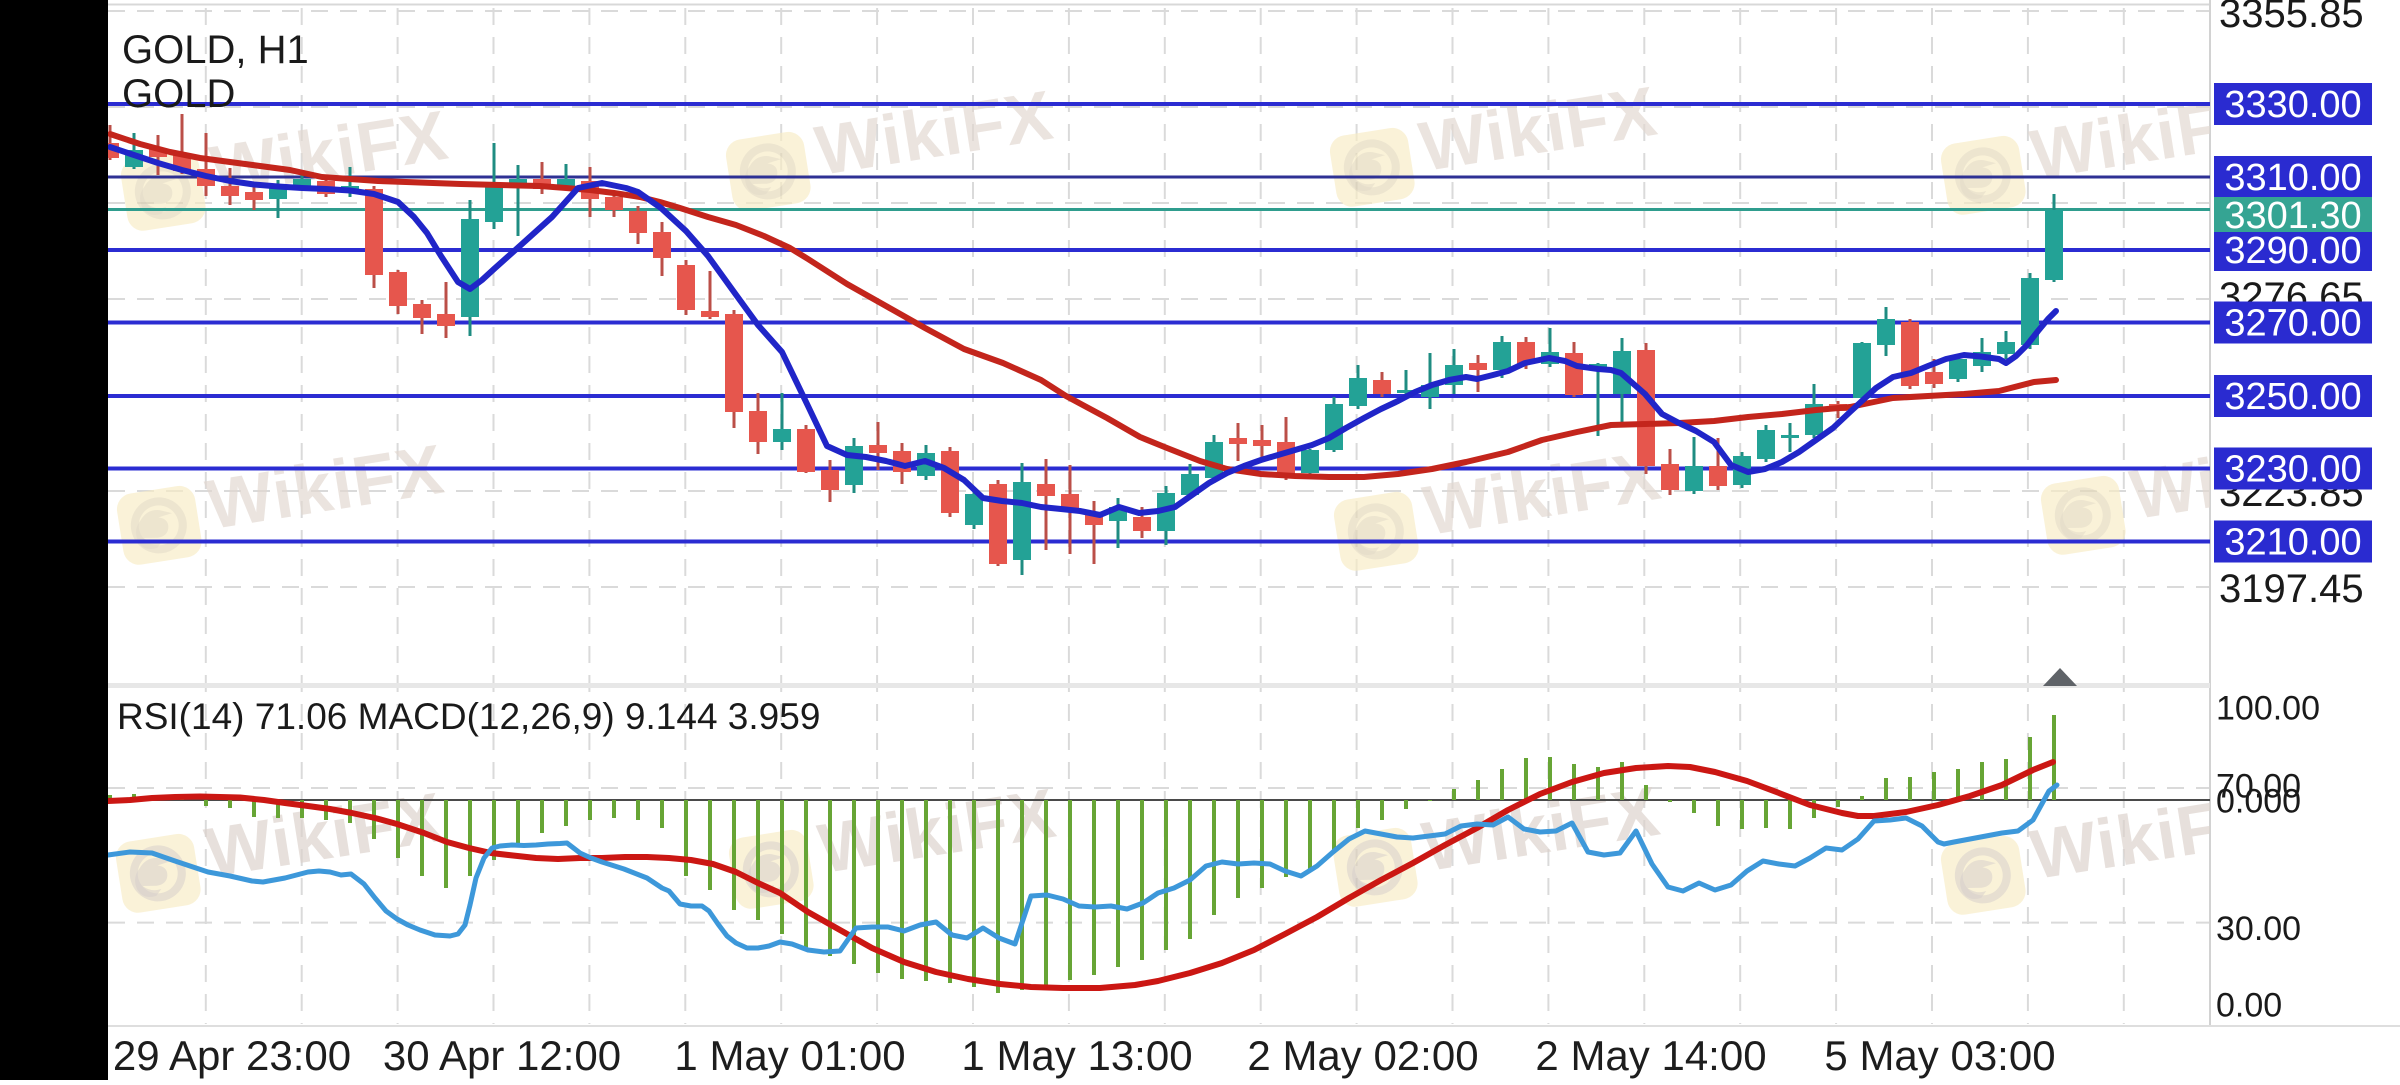 This screenshot has width=2400, height=1085. I want to click on svg-text: GOLD, H1, so click(215, 50).